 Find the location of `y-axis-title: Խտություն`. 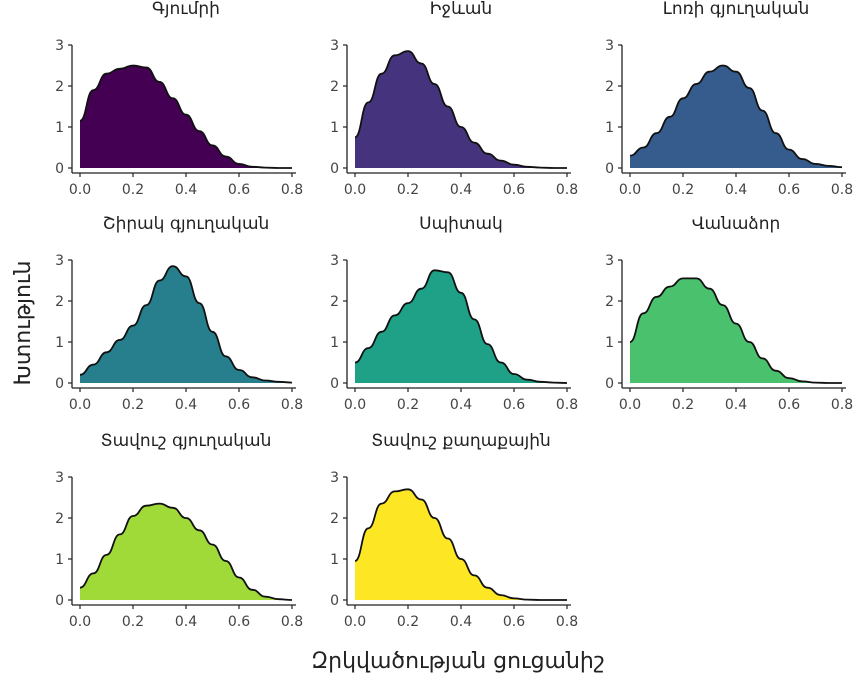

y-axis-title: Խտություն is located at coordinates (23, 323).